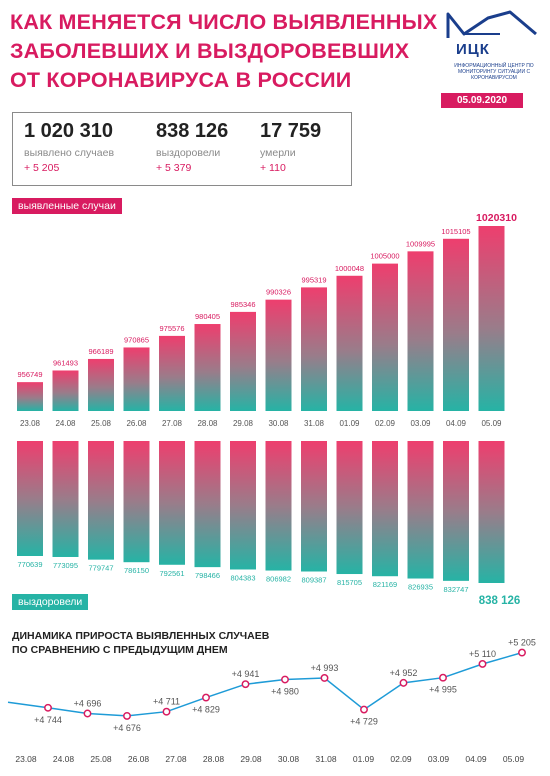 Image resolution: width=550 pixels, height=776 pixels. Describe the element at coordinates (100, 351) in the screenshot. I see `cases-value-label: 966189` at that location.